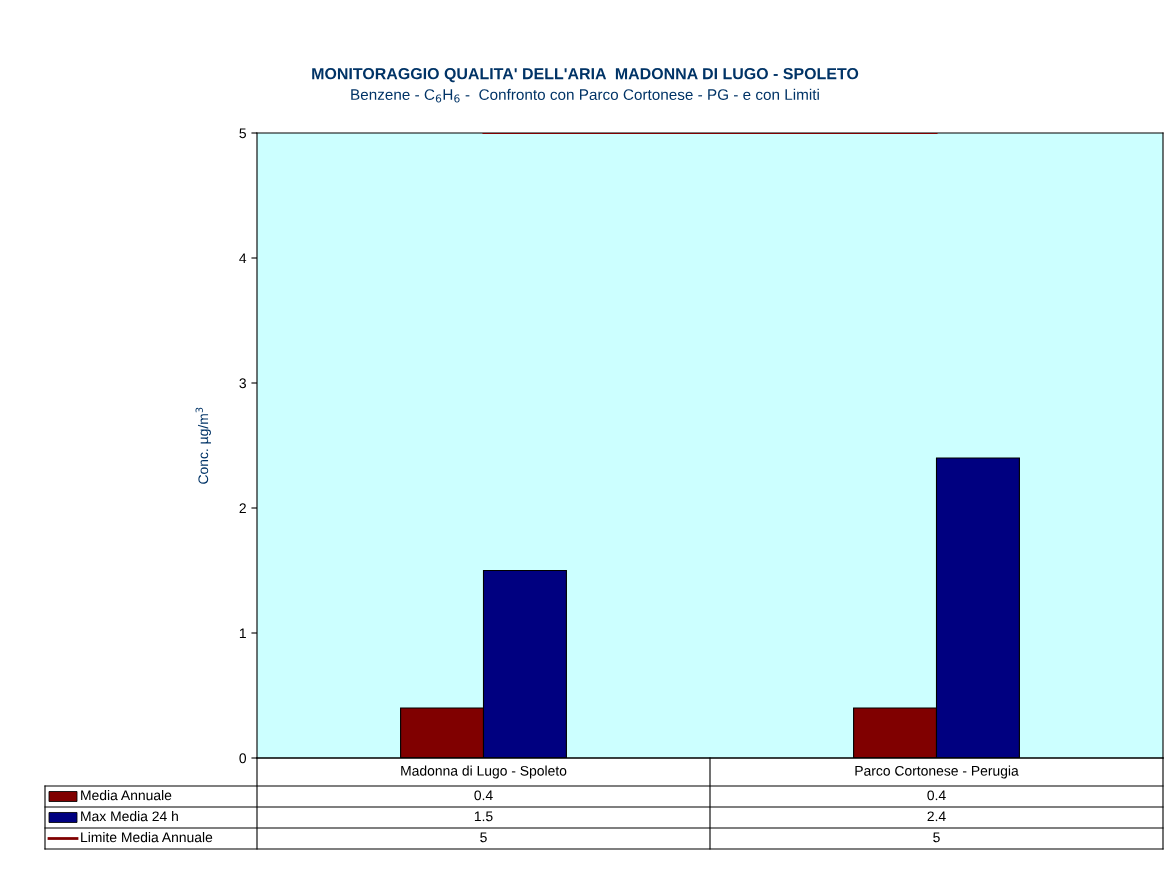 This screenshot has height=870, width=1165. Describe the element at coordinates (243, 758) in the screenshot. I see `y-tick-label: 0` at that location.